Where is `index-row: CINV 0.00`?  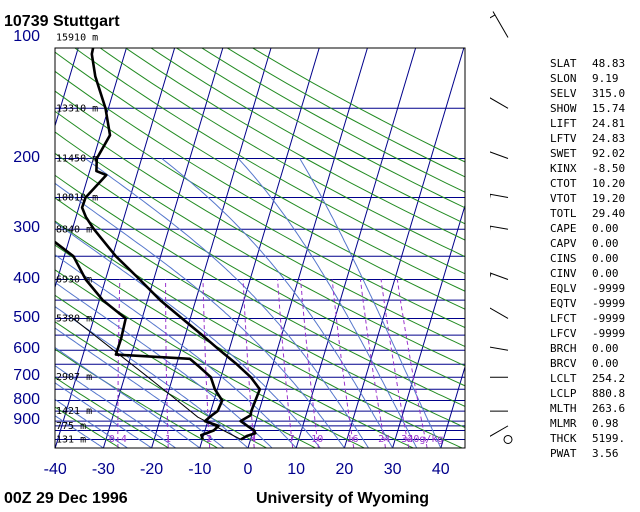 index-row: CINV 0.00 is located at coordinates (594, 273).